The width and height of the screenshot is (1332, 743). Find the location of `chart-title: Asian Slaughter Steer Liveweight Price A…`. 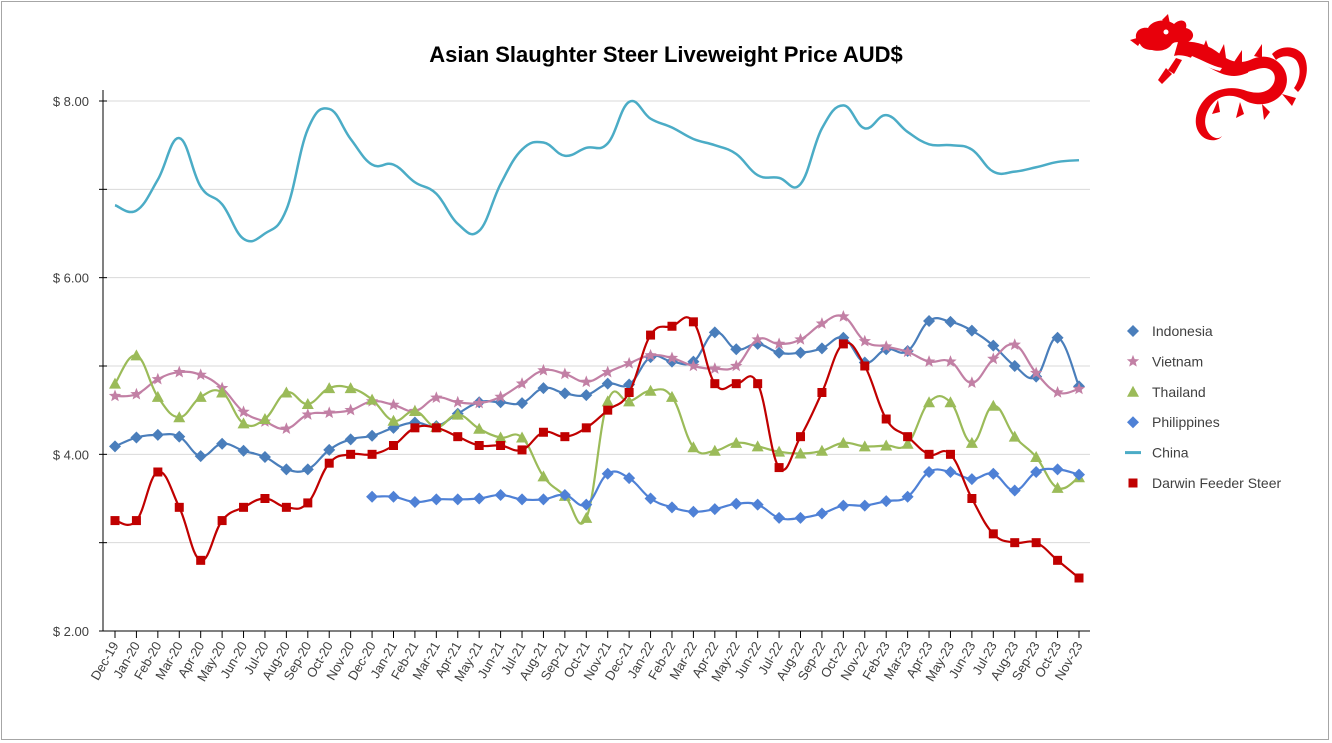

chart-title: Asian Slaughter Steer Liveweight Price A… is located at coordinates (666, 54).